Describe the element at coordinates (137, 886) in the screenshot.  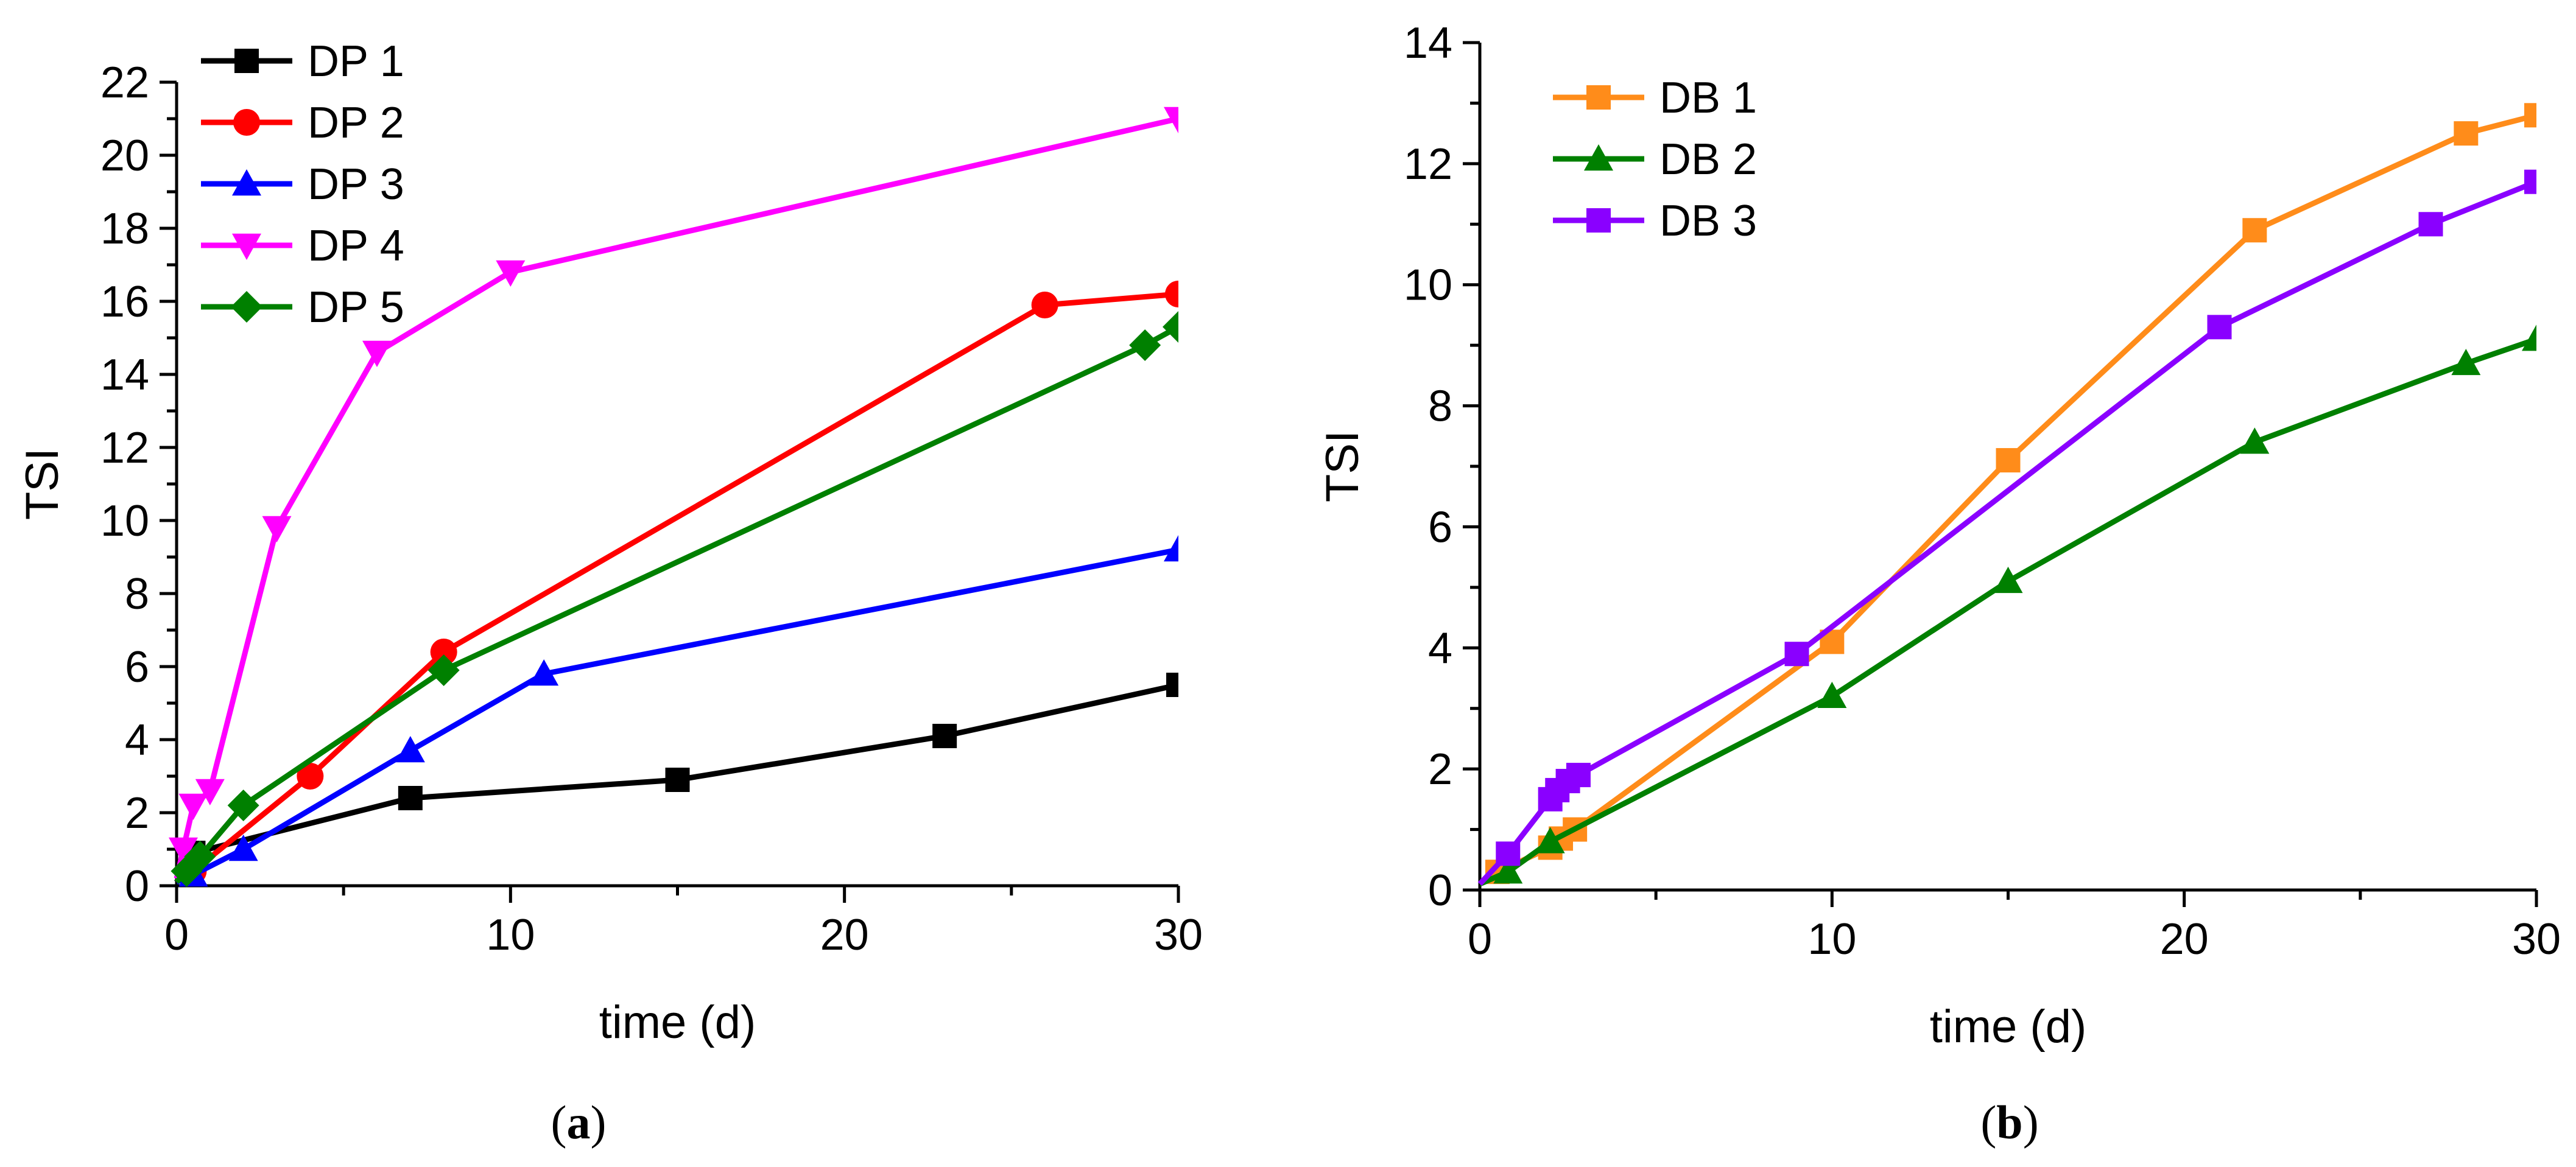
I see `y-tick-label: 0` at that location.